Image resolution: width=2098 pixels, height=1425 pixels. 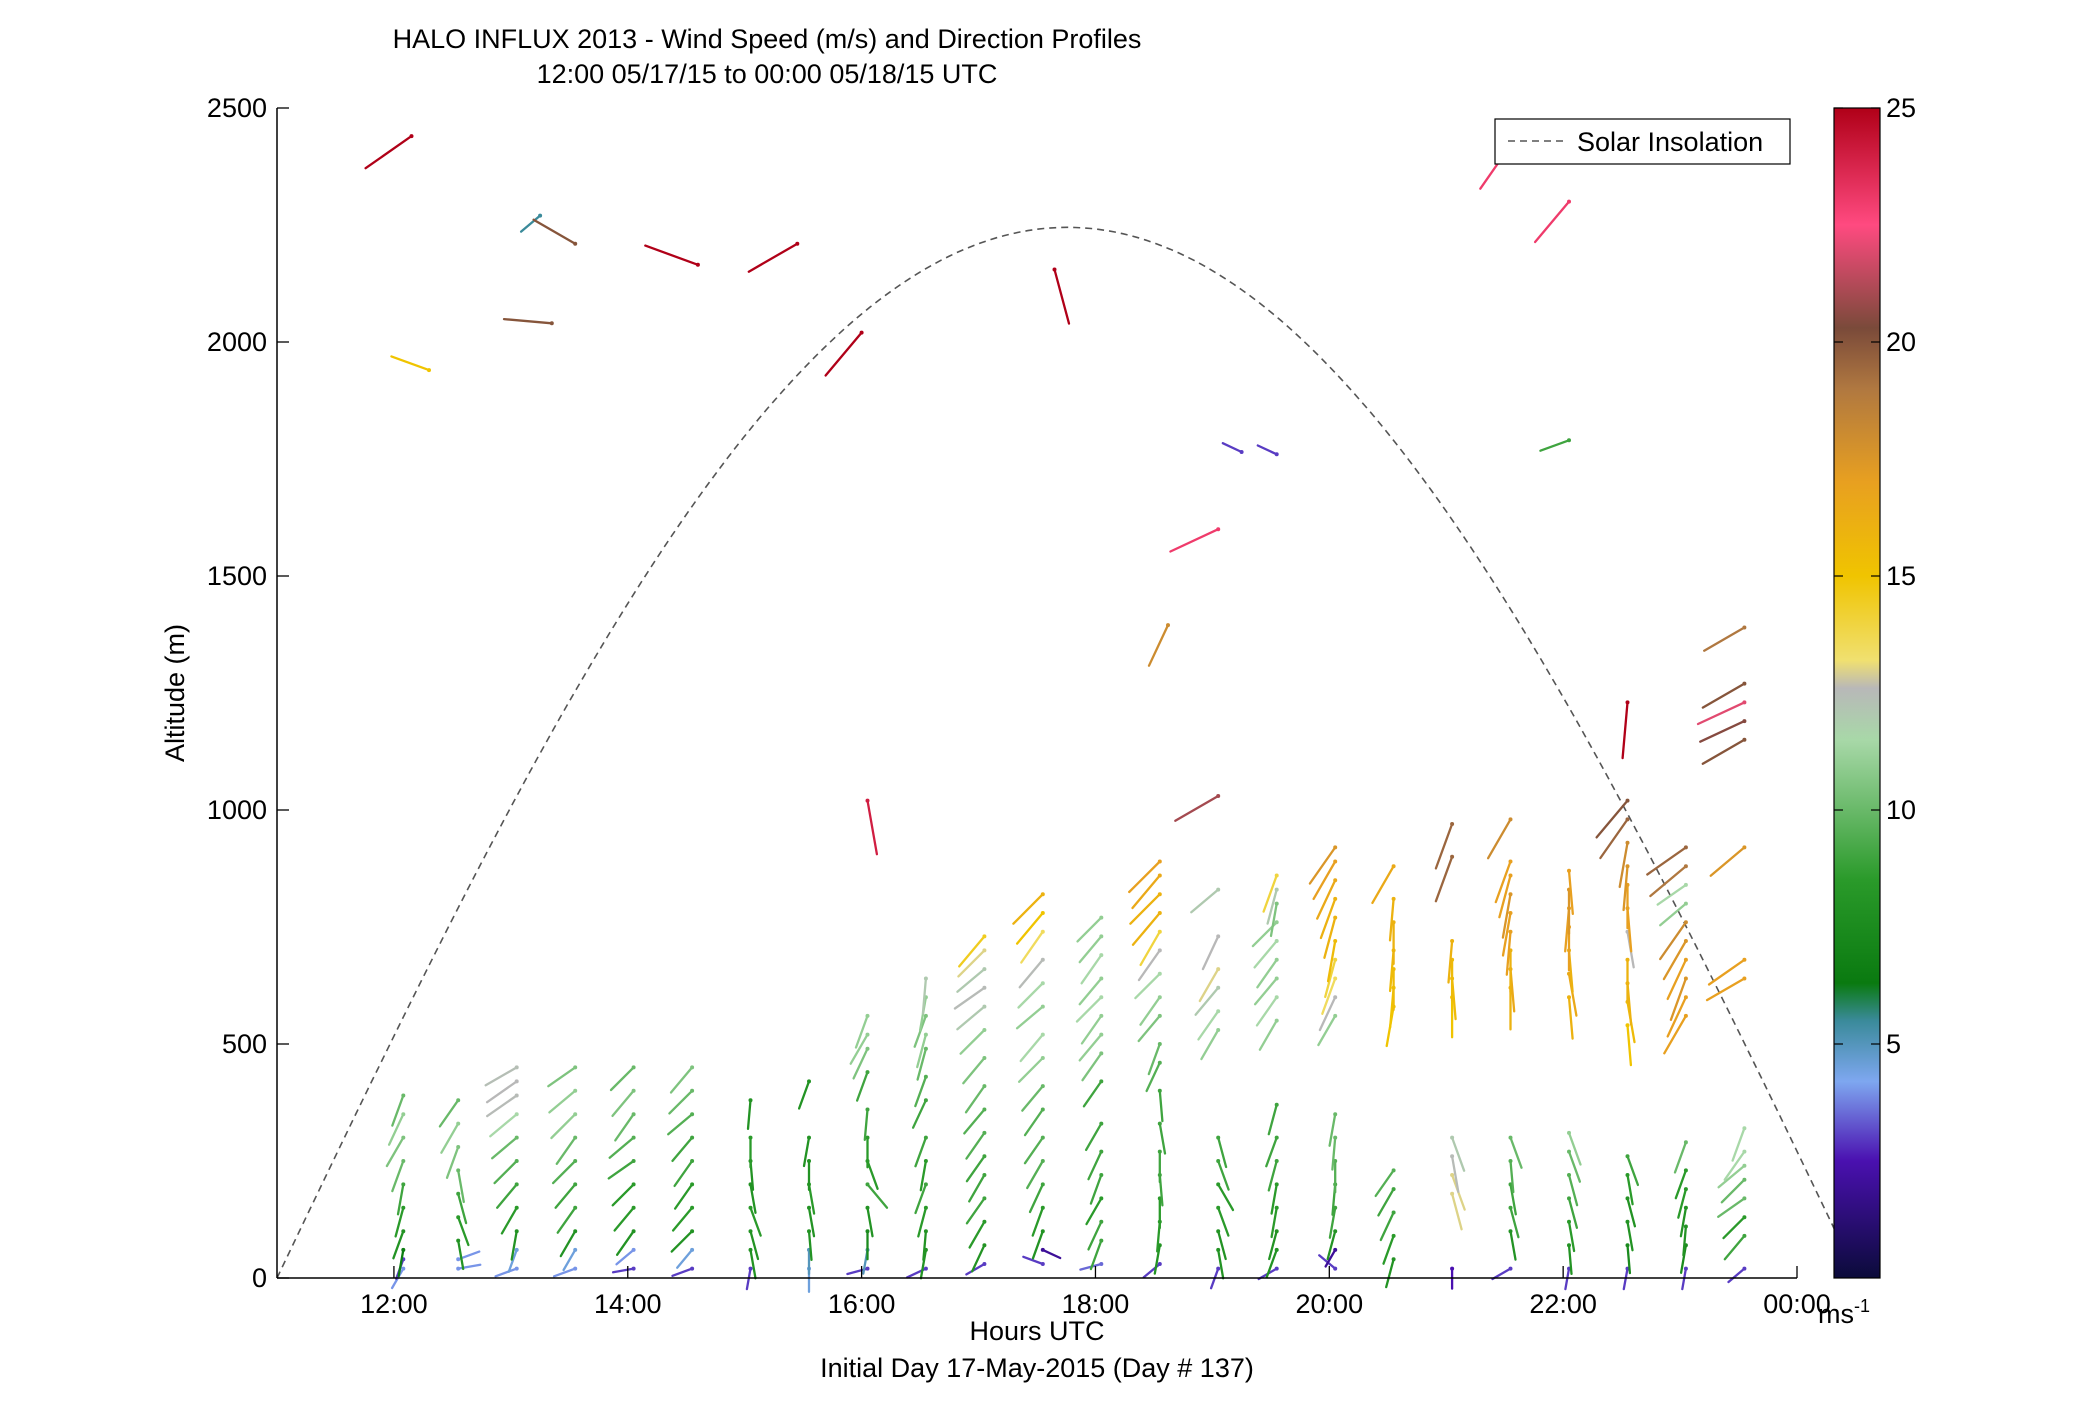 What do you see at coordinates (237, 576) in the screenshot?
I see `y-tick-label: 1500` at bounding box center [237, 576].